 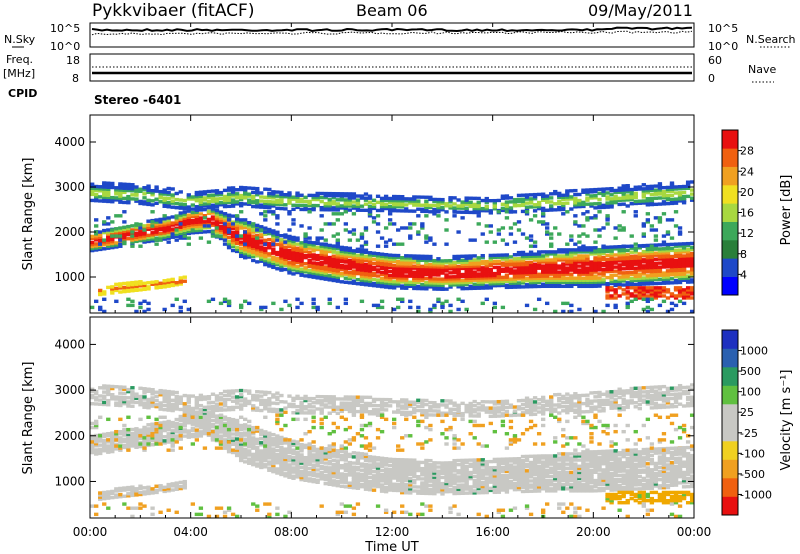 What do you see at coordinates (715, 60) in the screenshot?
I see `nave-tick-top: 60` at bounding box center [715, 60].